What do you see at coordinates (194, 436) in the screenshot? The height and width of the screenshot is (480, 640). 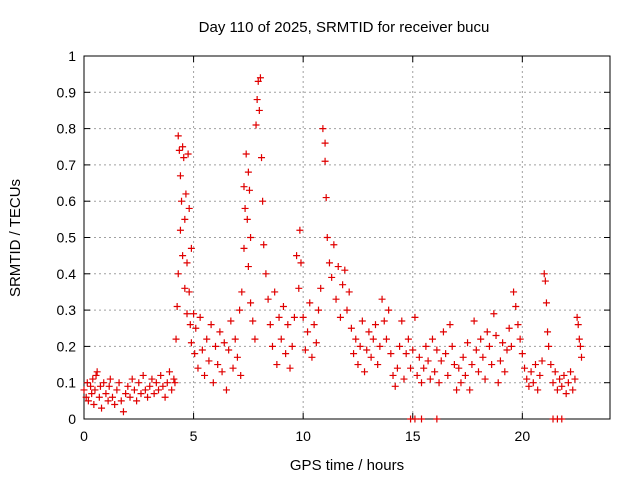 I see `x-tick-label: 5` at bounding box center [194, 436].